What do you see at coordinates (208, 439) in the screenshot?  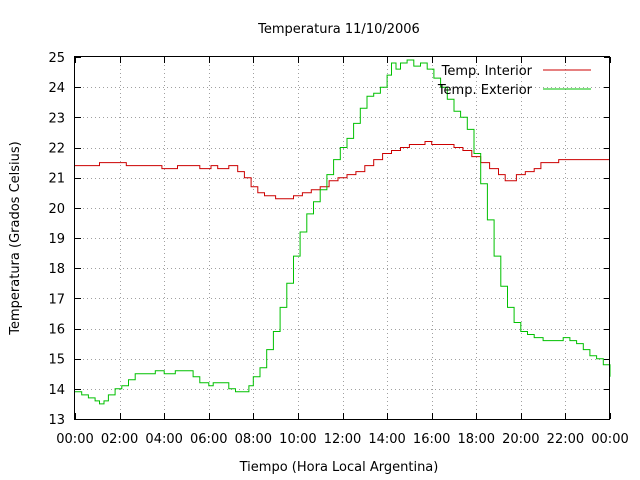 I see `x-tick-label: 06:00` at bounding box center [208, 439].